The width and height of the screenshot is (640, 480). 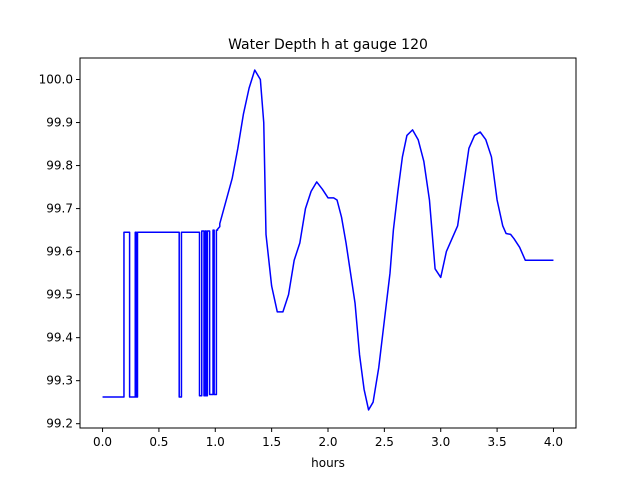 What do you see at coordinates (328, 463) in the screenshot?
I see `x-axis-label: hours` at bounding box center [328, 463].